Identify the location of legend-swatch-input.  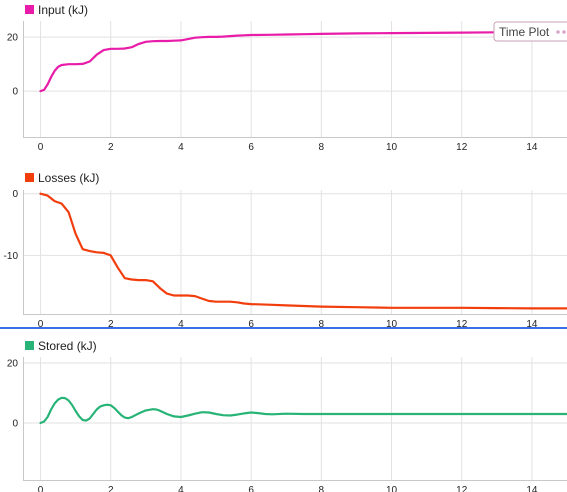
(29, 9).